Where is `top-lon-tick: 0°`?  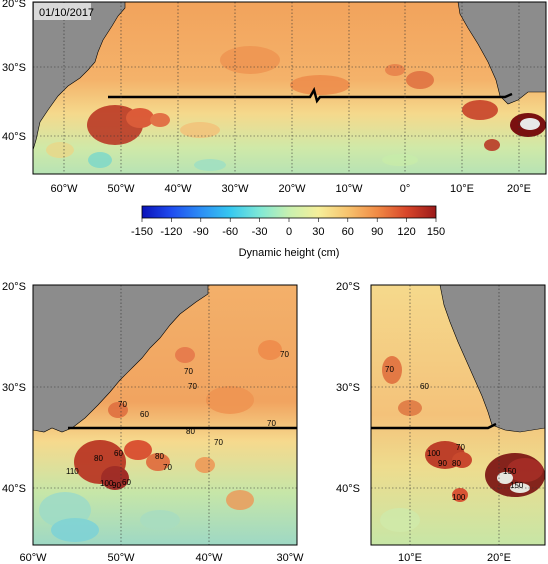 top-lon-tick: 0° is located at coordinates (405, 189).